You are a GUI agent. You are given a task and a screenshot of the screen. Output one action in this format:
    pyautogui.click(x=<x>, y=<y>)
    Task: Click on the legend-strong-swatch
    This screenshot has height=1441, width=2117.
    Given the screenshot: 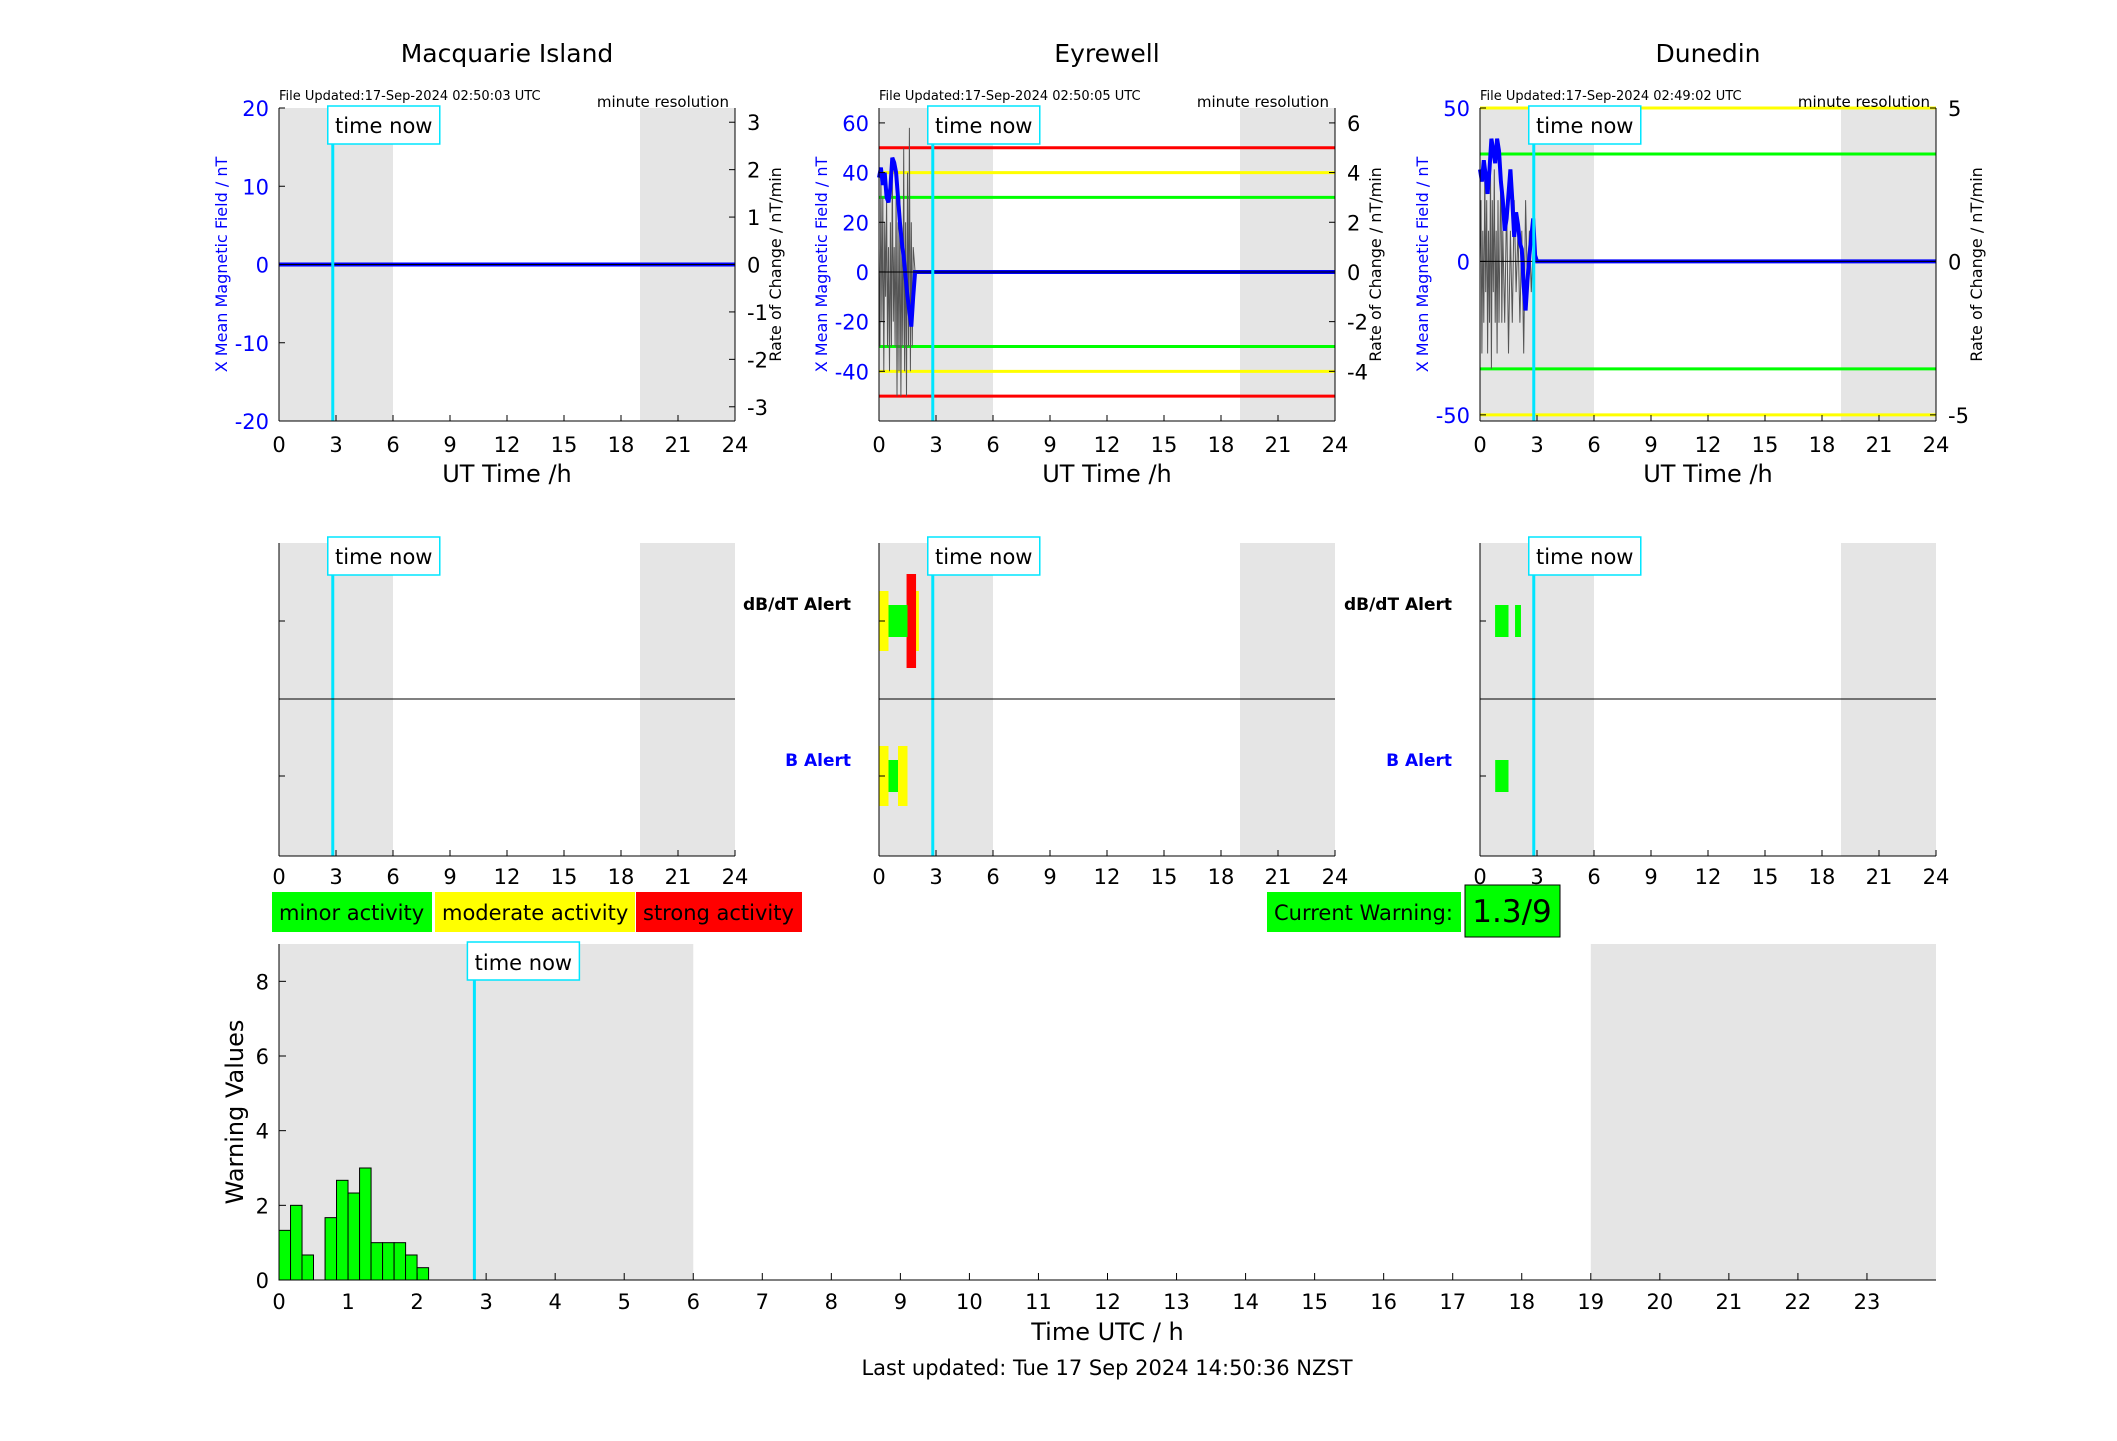 What is the action you would take?
    pyautogui.click(x=719, y=912)
    